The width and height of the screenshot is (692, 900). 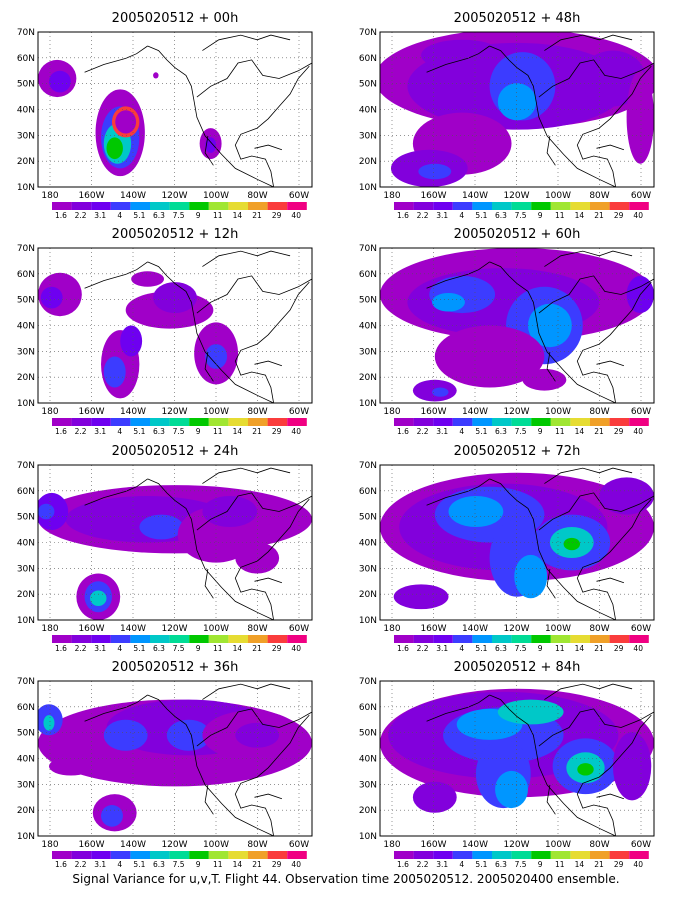 I want to click on longitude-label: 140W, so click(x=133, y=196).